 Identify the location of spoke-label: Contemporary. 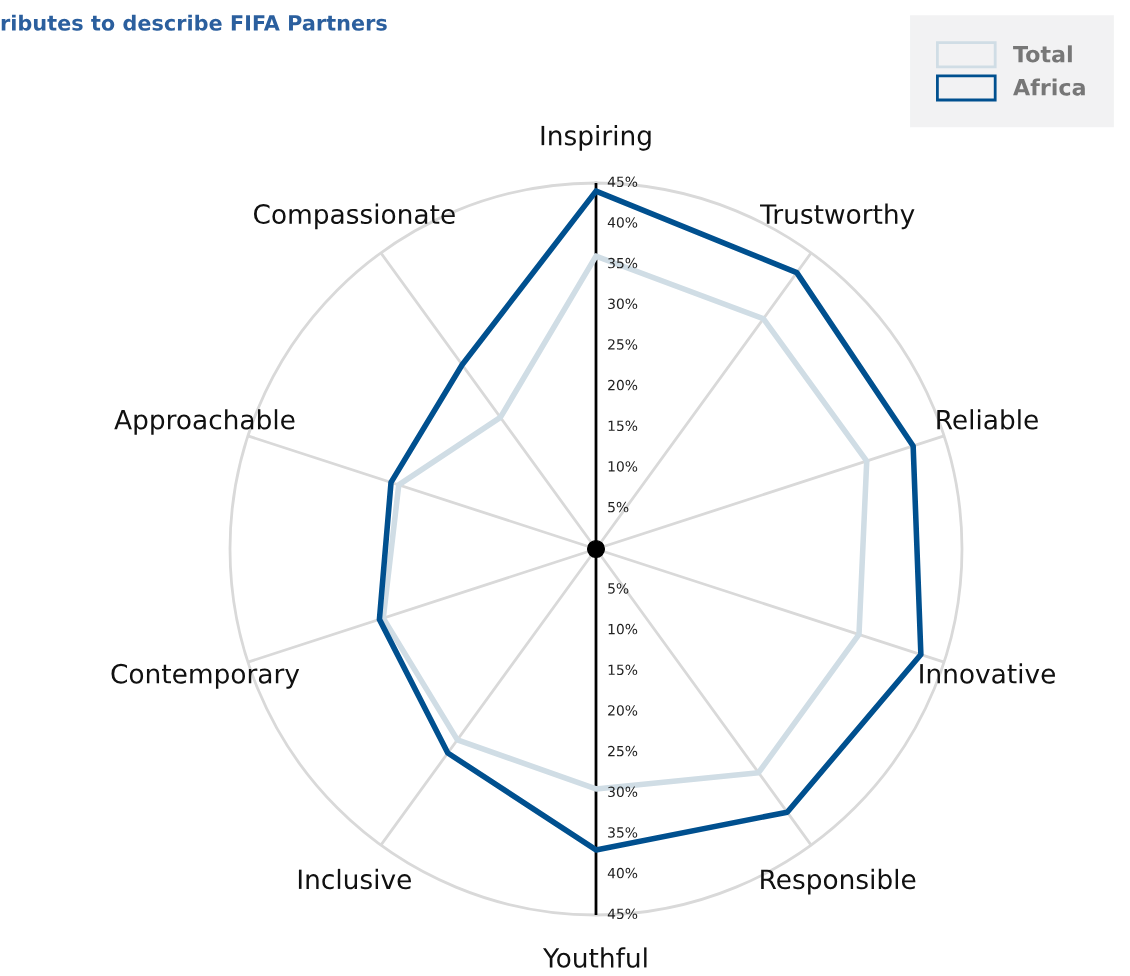
(205, 676).